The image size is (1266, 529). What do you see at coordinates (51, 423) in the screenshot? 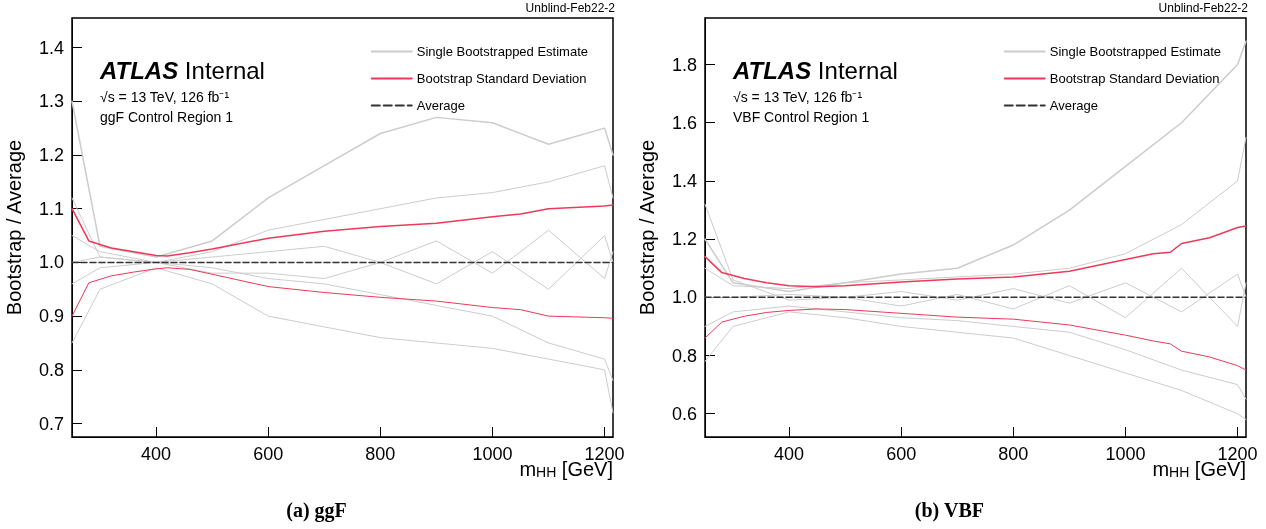
I see `y-tick-label: 0.7` at bounding box center [51, 423].